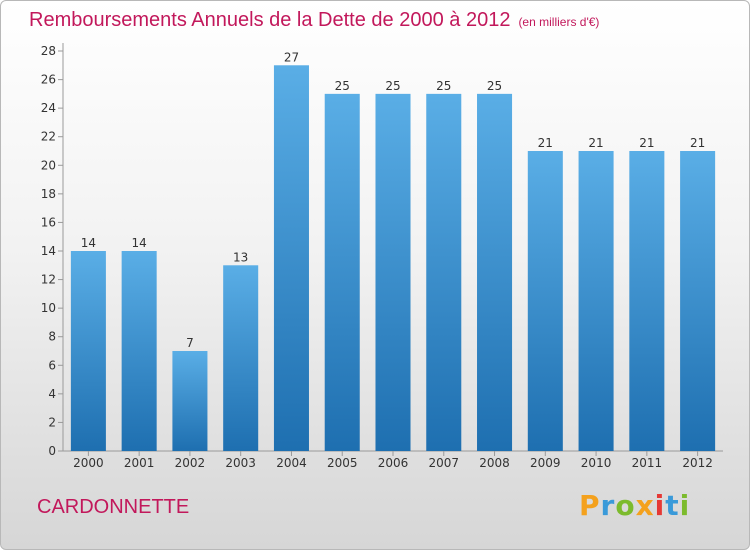  What do you see at coordinates (48, 80) in the screenshot?
I see `y-tick-label: 26` at bounding box center [48, 80].